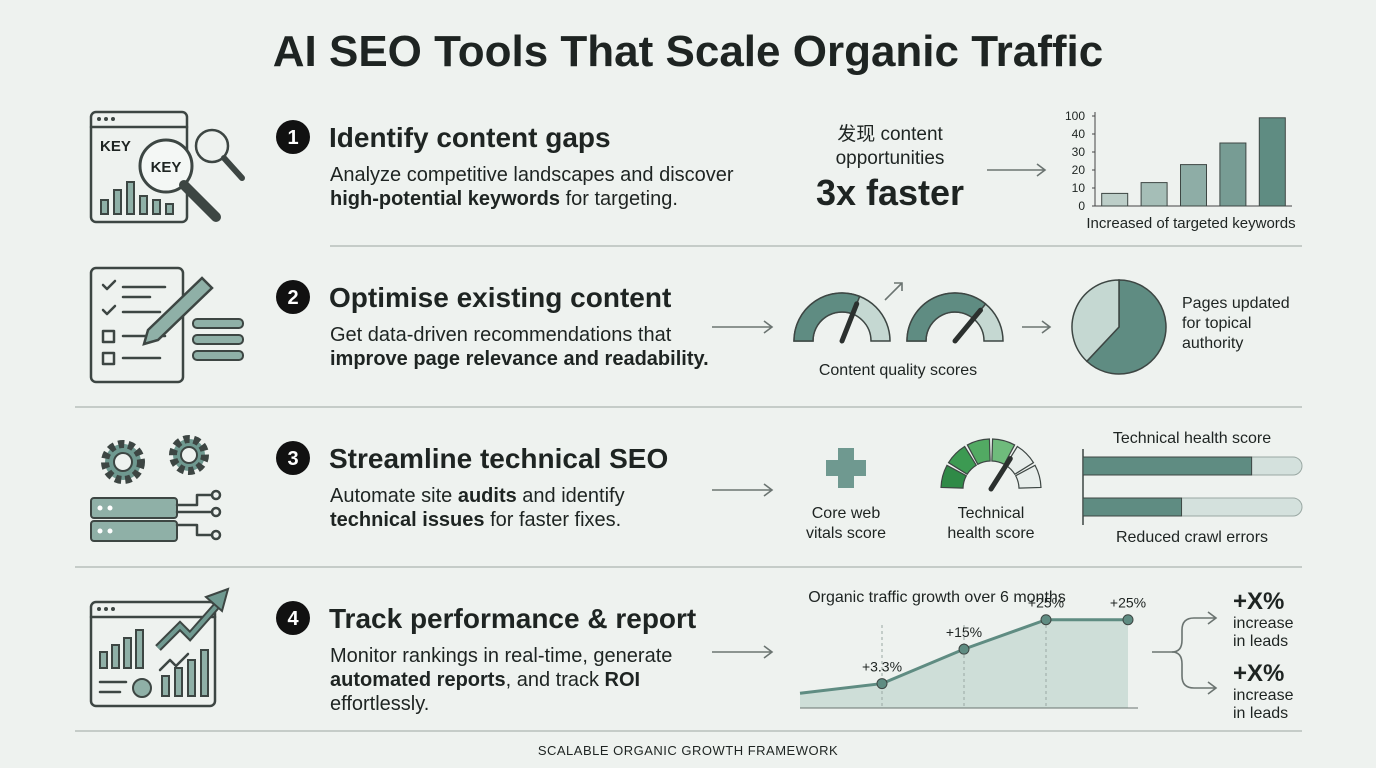  What do you see at coordinates (688, 750) in the screenshot?
I see `footer: SCALABLE ORGANIC GROWTH FRAMEWORK` at bounding box center [688, 750].